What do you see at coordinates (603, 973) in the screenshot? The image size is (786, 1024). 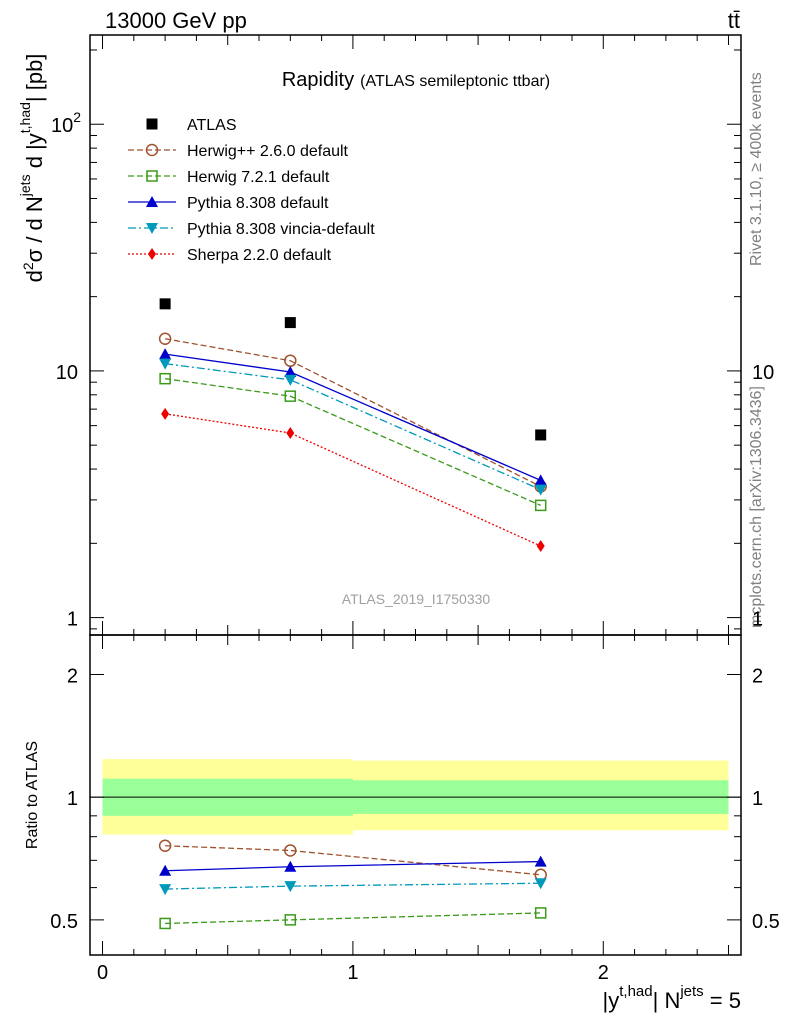 I see `x-tick-label: 2` at bounding box center [603, 973].